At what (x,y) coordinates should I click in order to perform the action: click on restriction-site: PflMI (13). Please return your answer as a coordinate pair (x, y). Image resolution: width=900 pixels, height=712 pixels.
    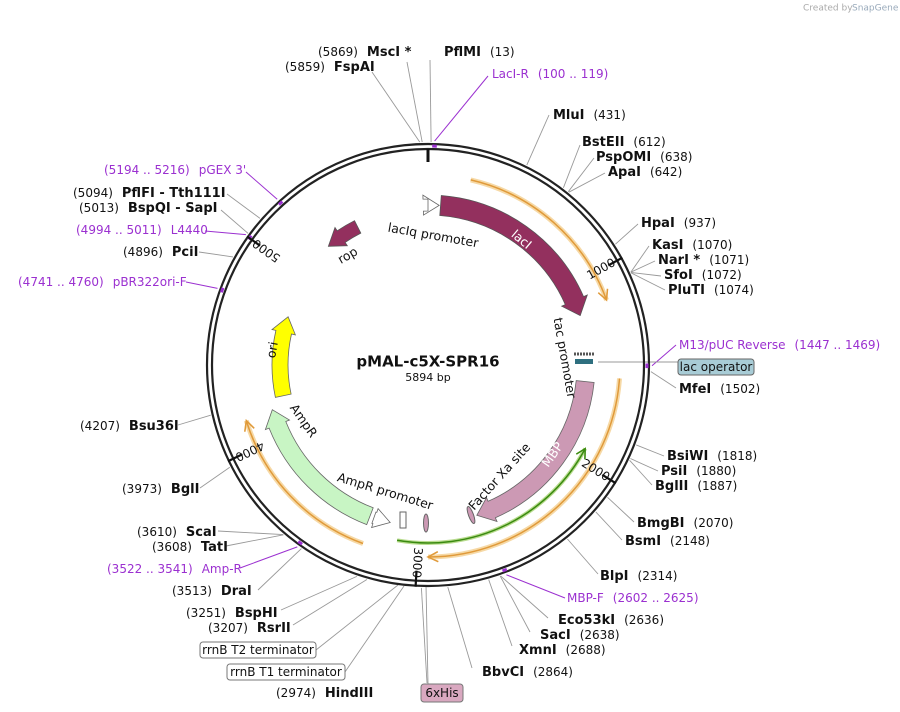
    Looking at the image, I should click on (479, 52).